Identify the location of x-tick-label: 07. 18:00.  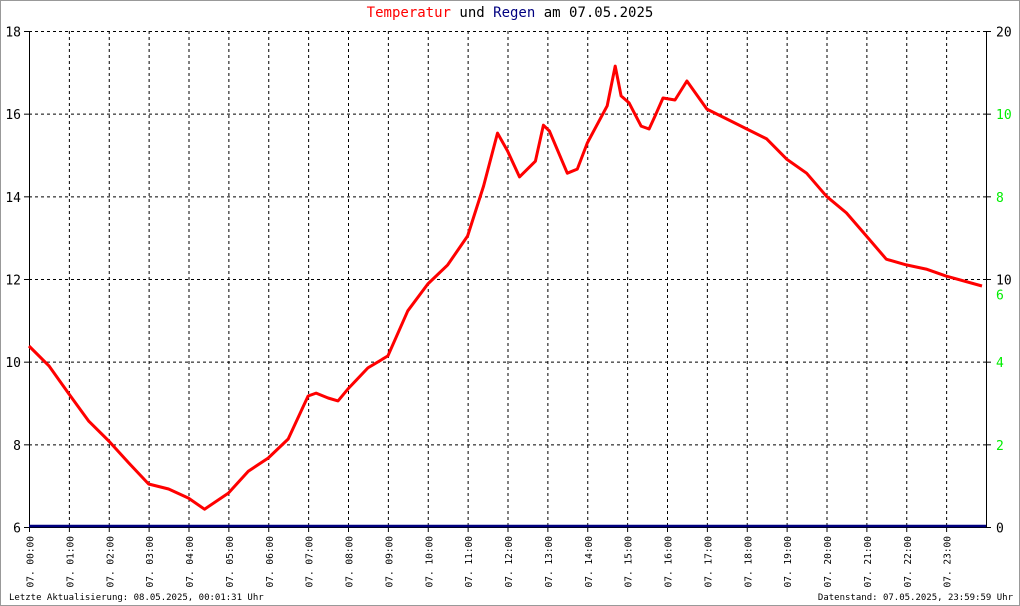
(748, 562).